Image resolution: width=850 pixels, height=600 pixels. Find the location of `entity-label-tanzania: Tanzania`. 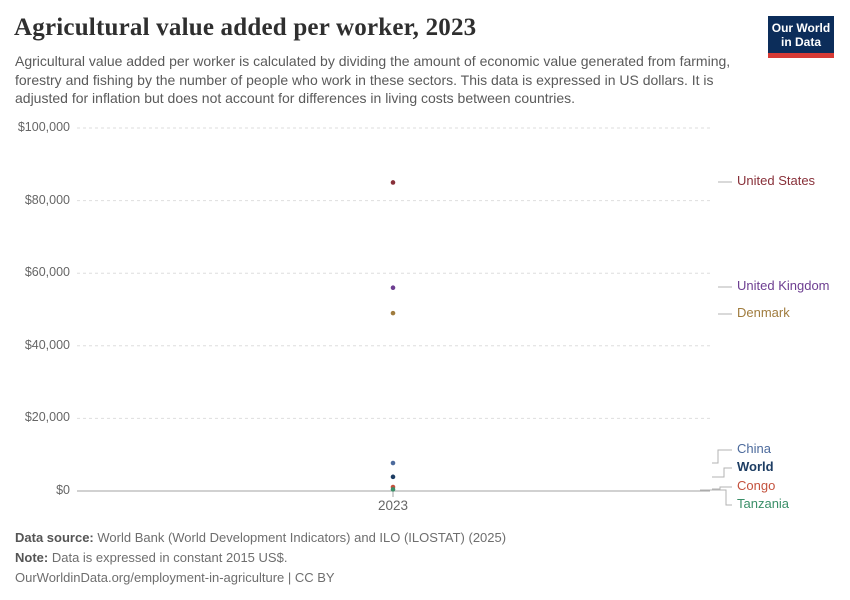

entity-label-tanzania: Tanzania is located at coordinates (763, 503).